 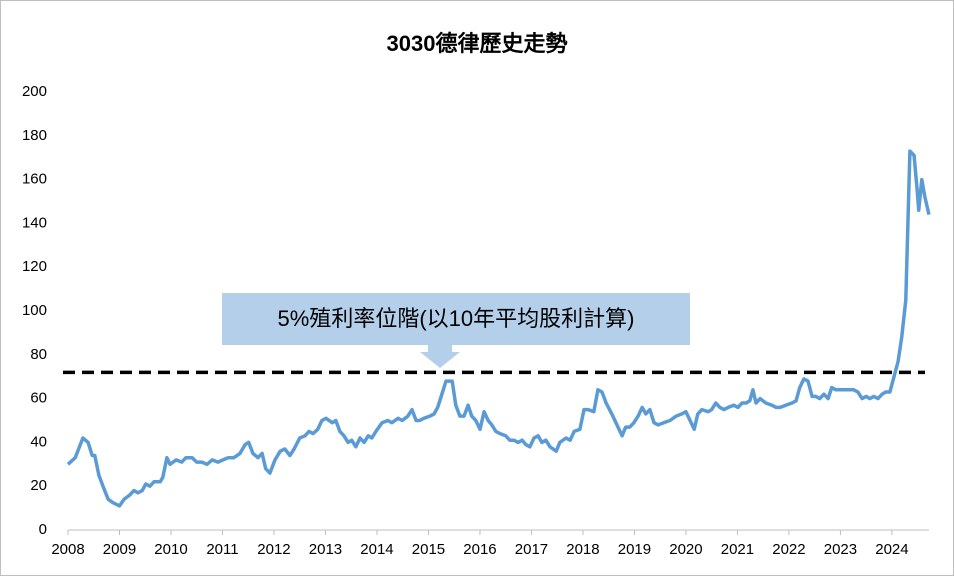 I want to click on x-tick-label: 2013, so click(x=325, y=549).